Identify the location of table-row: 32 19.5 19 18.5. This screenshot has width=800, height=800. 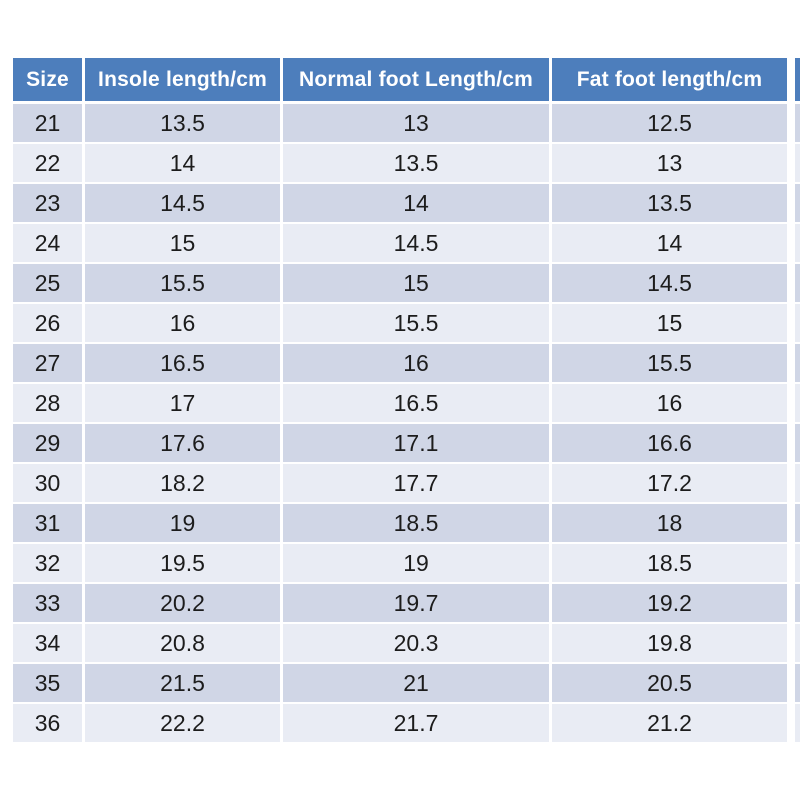
(400, 564).